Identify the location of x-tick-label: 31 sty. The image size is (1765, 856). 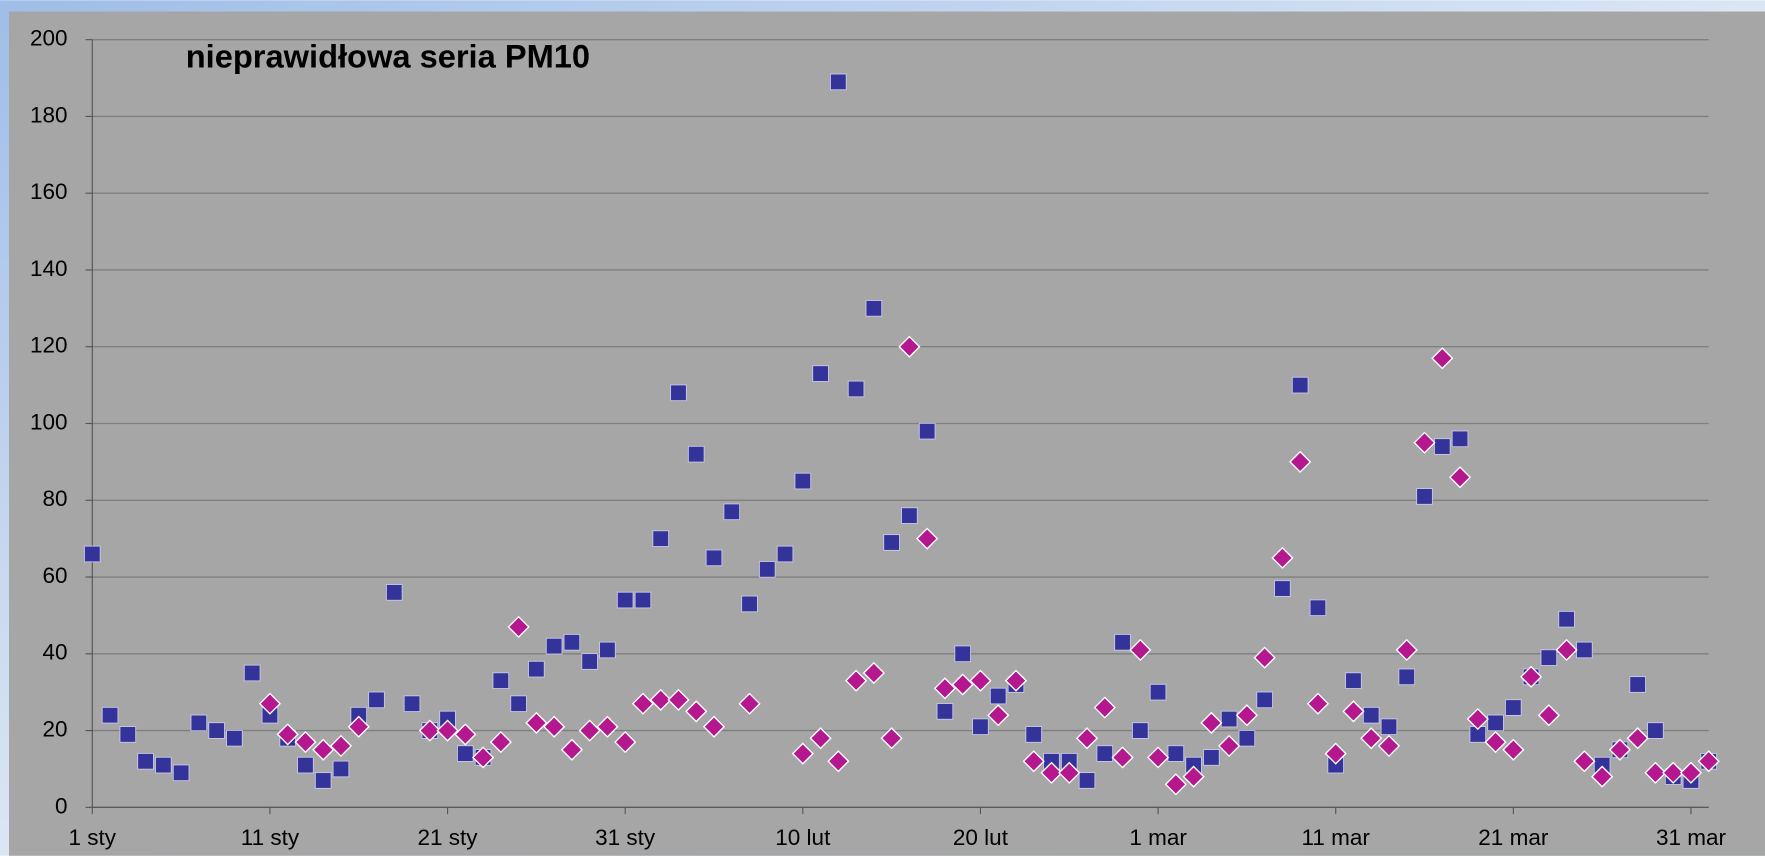
(625, 837).